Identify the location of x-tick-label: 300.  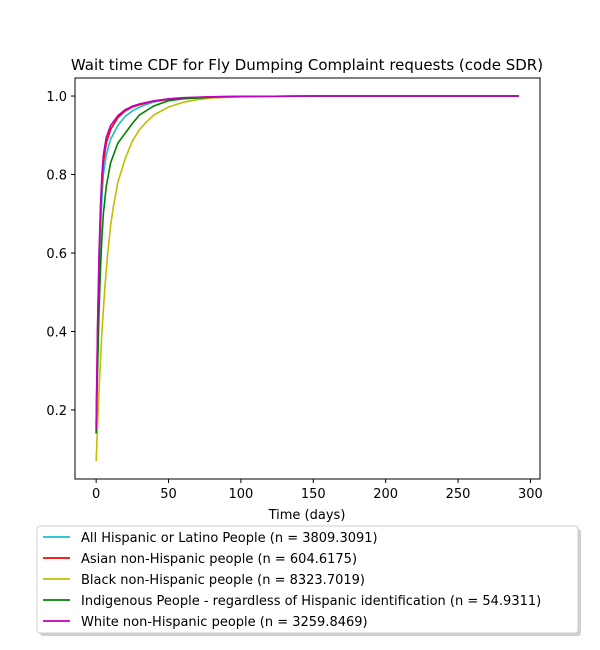
(530, 494).